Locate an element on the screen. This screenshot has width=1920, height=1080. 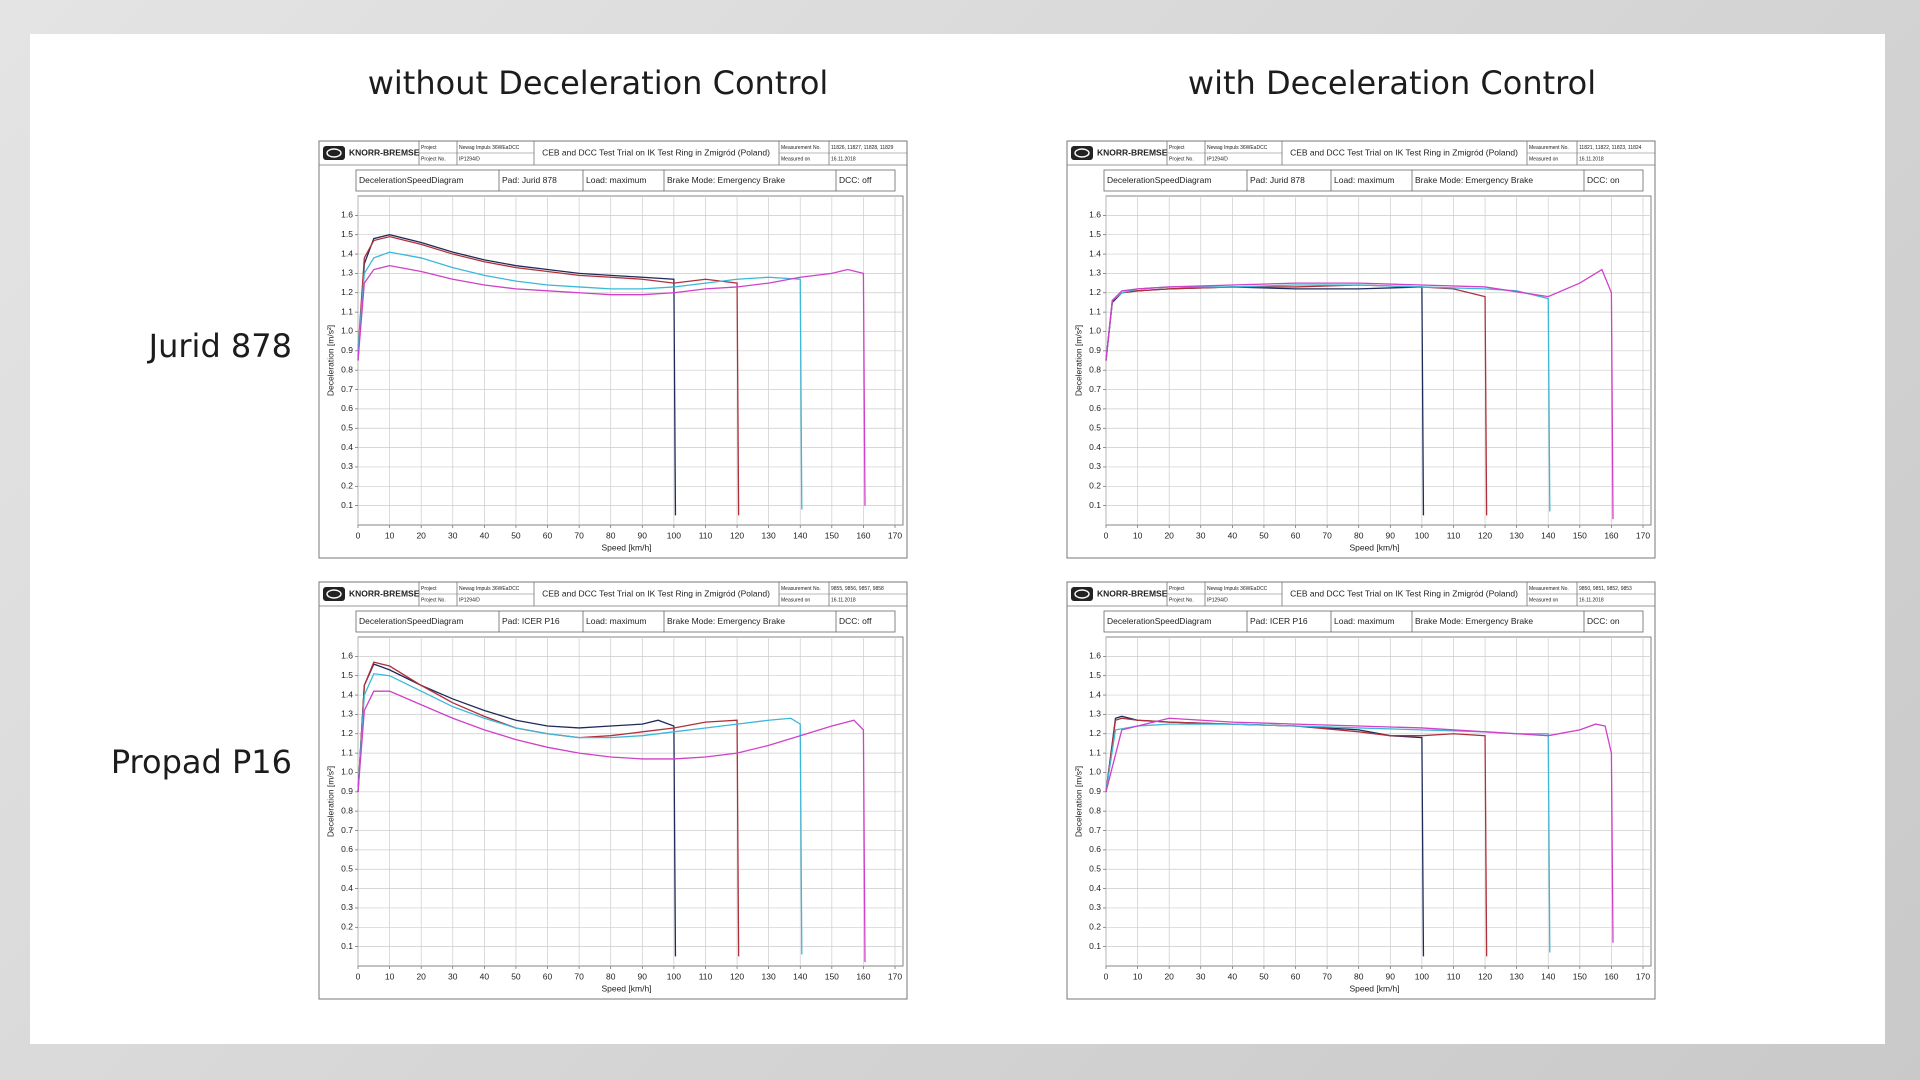
logo-mark is located at coordinates (334, 153).